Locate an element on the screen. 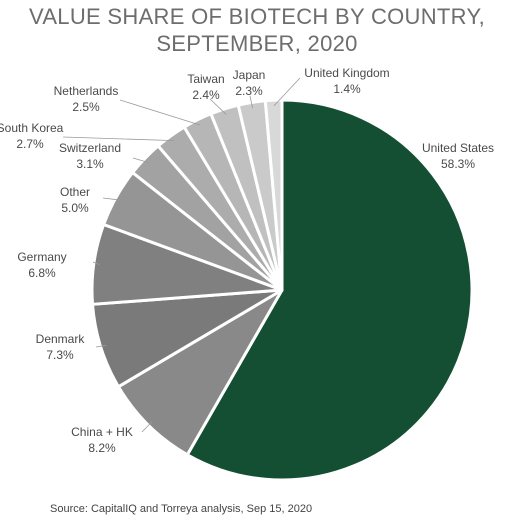  slice-value-denmark: 7.3% is located at coordinates (60, 355).